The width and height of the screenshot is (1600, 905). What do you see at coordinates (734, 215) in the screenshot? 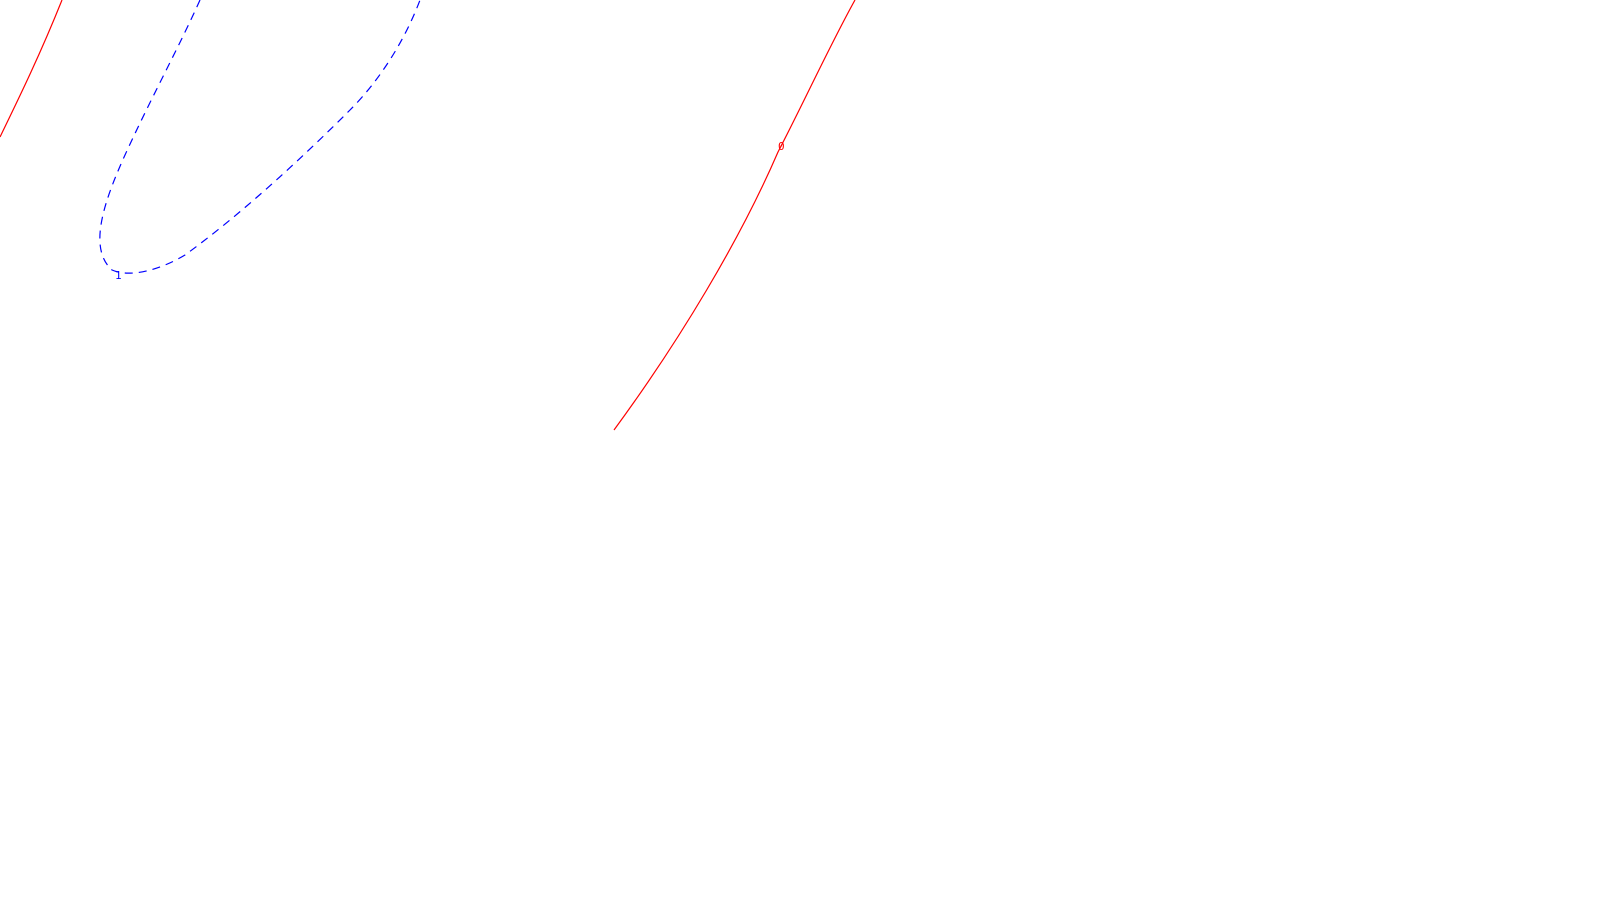
I see `contour-line-level-0-main` at bounding box center [734, 215].